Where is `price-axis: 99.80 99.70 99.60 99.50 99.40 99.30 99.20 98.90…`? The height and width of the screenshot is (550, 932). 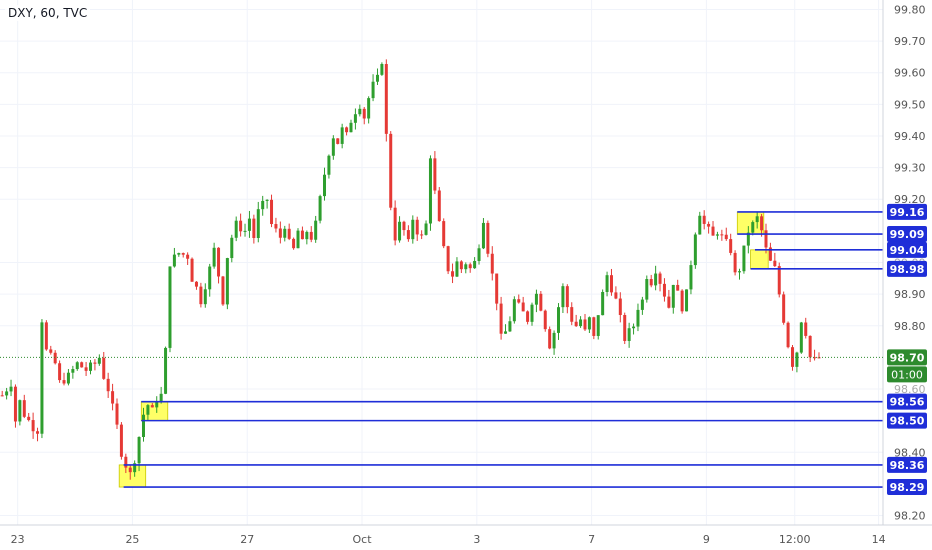
price-axis: 99.80 99.70 99.60 99.50 99.40 99.30 99.20 98.90… is located at coordinates (910, 262).